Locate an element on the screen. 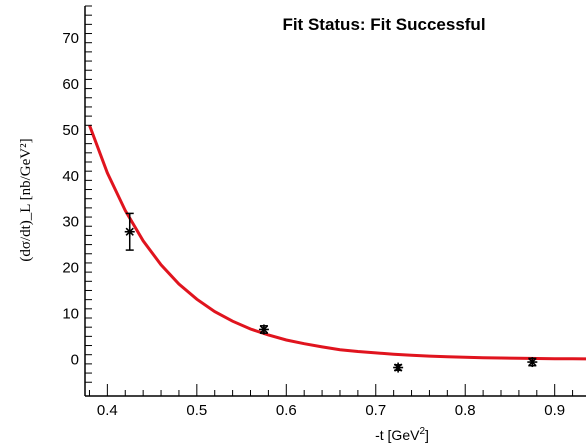 The image size is (587, 444). y-axis-label: (dσ/dt)_L [nb/GeV²] is located at coordinates (26, 199).